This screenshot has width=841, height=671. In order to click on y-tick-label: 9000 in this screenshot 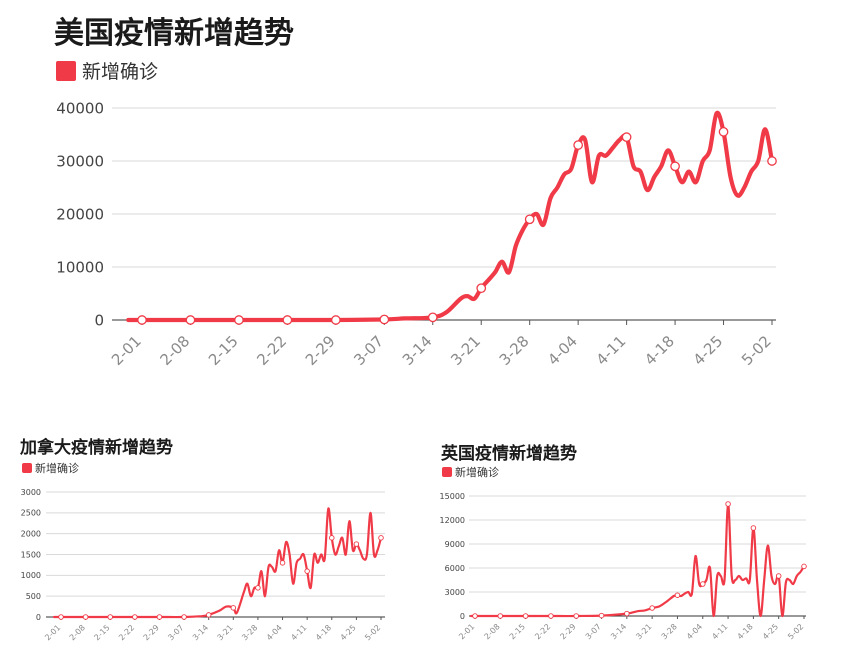, I will do `click(455, 544)`.